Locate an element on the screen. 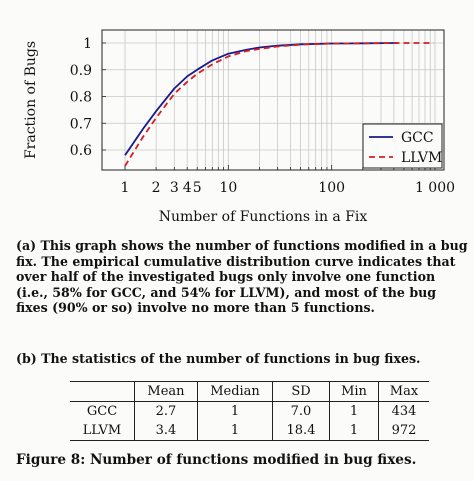 Image resolution: width=474 pixels, height=481 pixels. table-cell: 972 is located at coordinates (403, 431).